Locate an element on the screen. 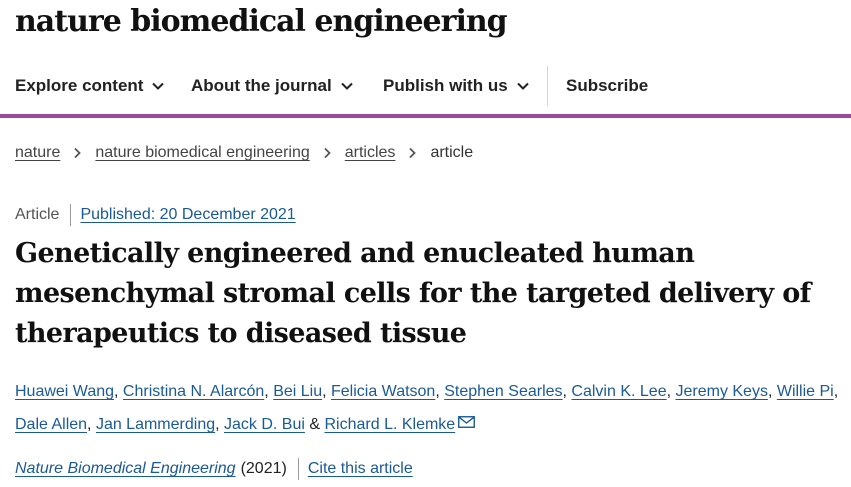  article-meta: Article Published: 20 December 2021 is located at coordinates (155, 215).